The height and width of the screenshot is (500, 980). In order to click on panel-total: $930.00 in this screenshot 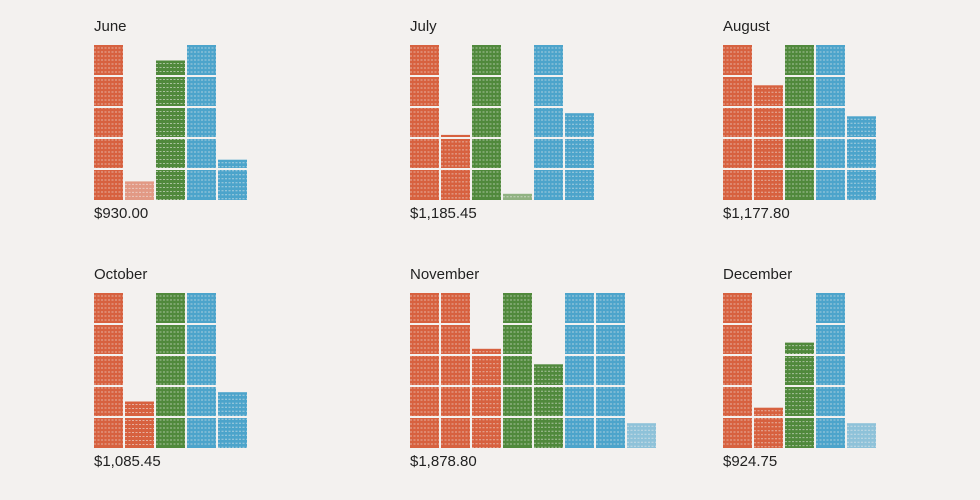, I will do `click(121, 213)`.